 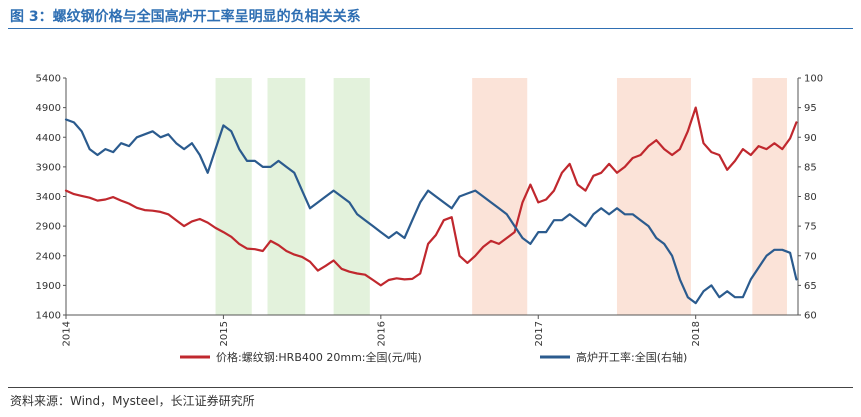 I want to click on left-tick-label-6: 2400, so click(x=48, y=256).